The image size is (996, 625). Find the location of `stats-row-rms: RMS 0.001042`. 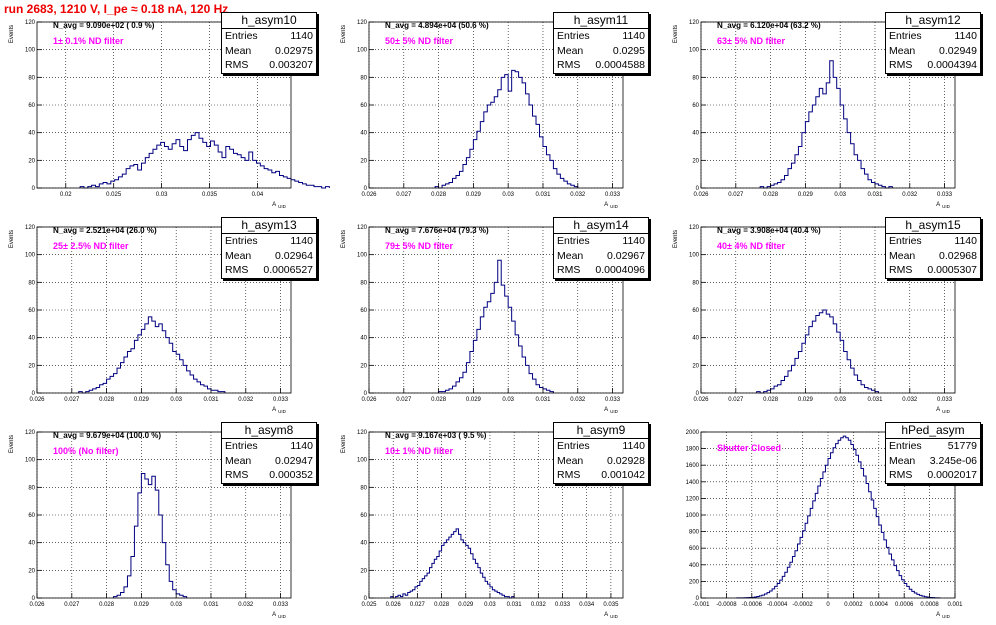

stats-row-rms: RMS 0.001042 is located at coordinates (601, 475).